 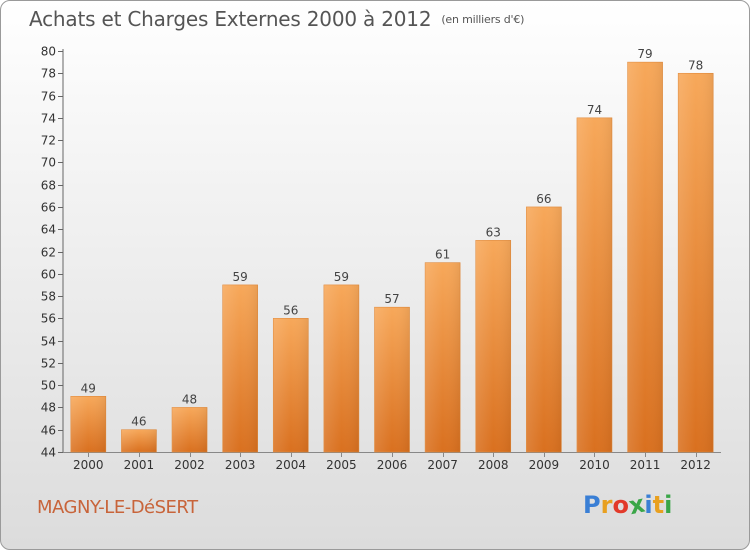 I want to click on proxiti-logo: Proxiti, so click(x=628, y=505).